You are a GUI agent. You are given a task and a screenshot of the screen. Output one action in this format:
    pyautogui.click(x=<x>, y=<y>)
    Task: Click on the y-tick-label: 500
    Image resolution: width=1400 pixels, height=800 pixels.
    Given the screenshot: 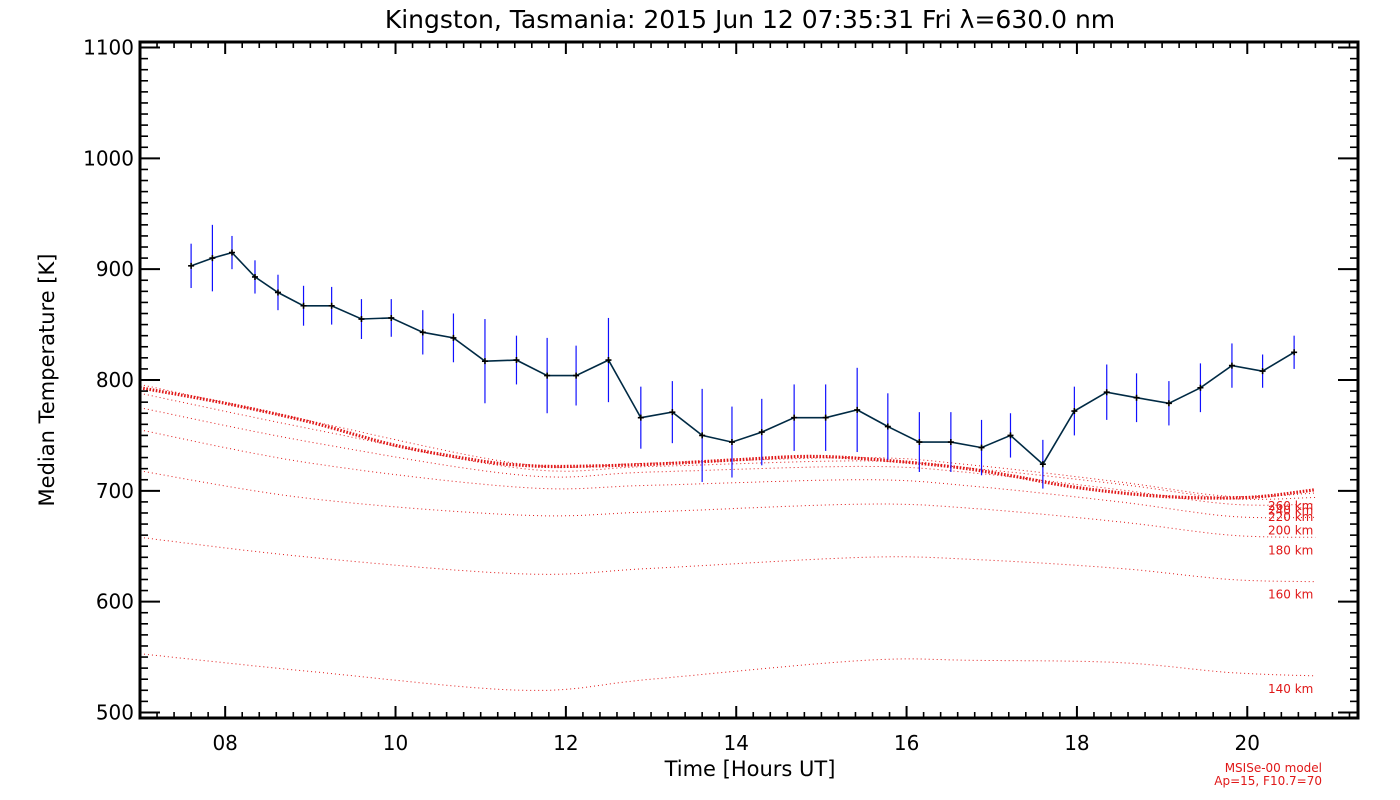 What is the action you would take?
    pyautogui.click(x=115, y=712)
    